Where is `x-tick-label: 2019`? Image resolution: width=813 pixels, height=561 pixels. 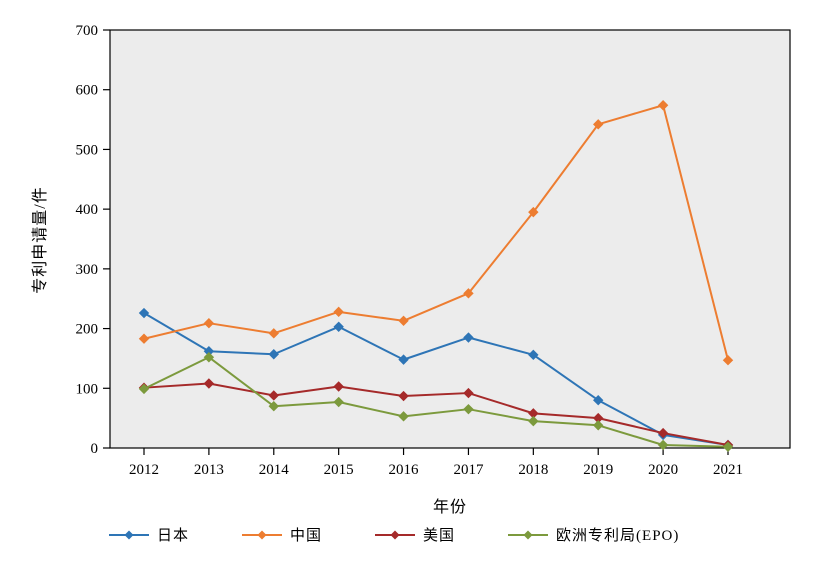 x-tick-label: 2019 is located at coordinates (598, 470).